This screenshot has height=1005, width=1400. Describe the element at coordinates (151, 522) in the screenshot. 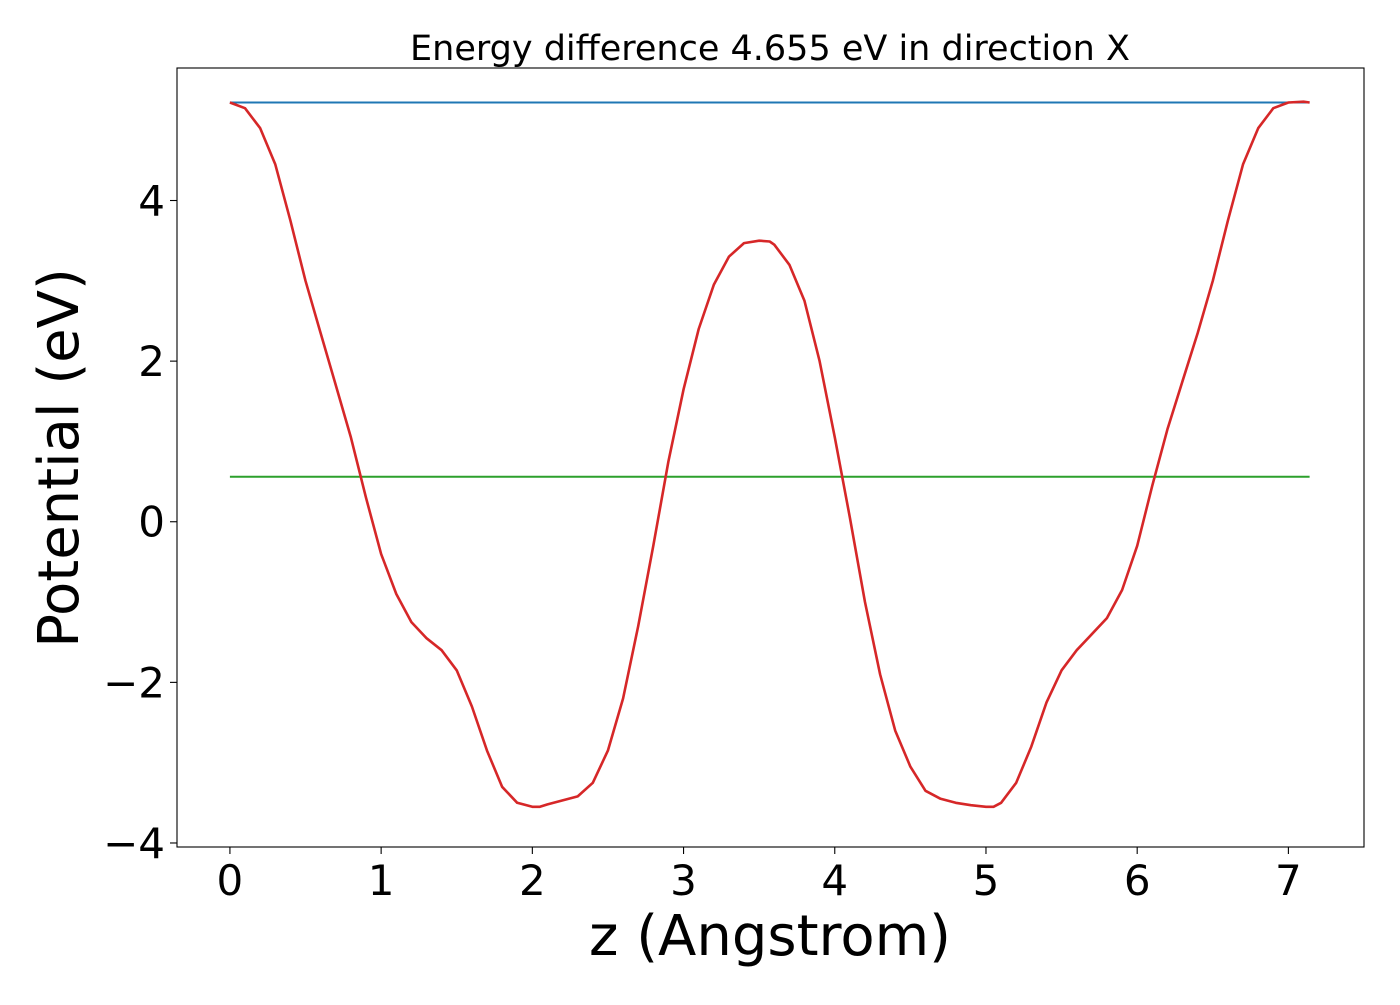

I see `y-tick-label: 0` at that location.